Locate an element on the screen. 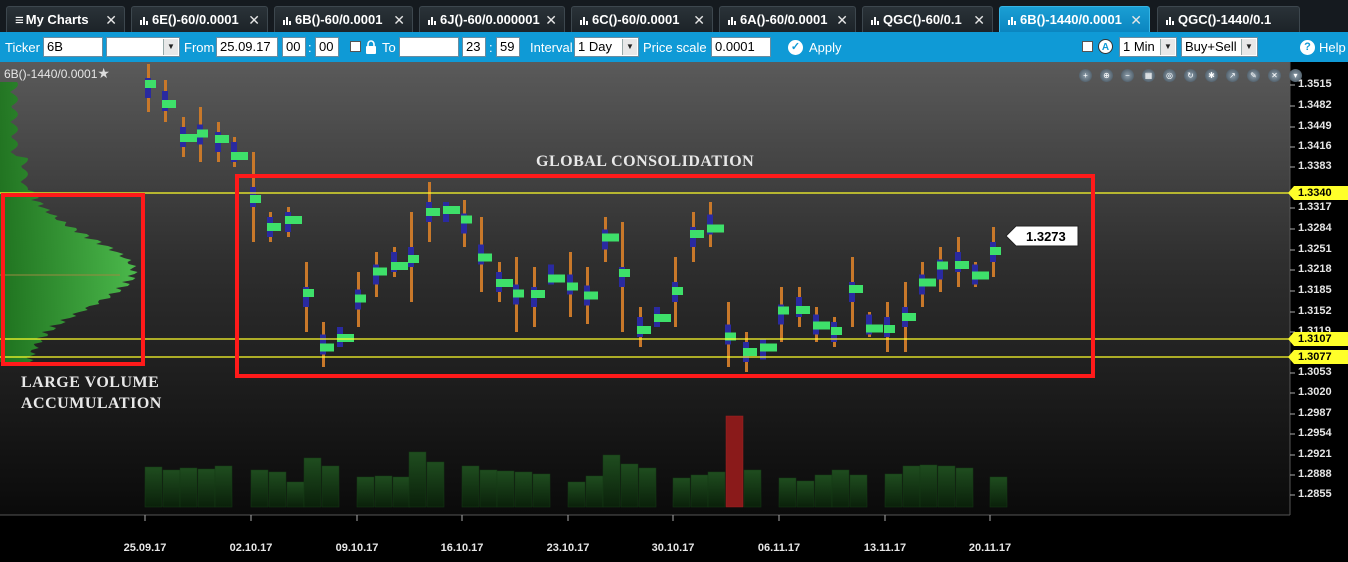  interval-select: 1 Day ▼ is located at coordinates (606, 47).